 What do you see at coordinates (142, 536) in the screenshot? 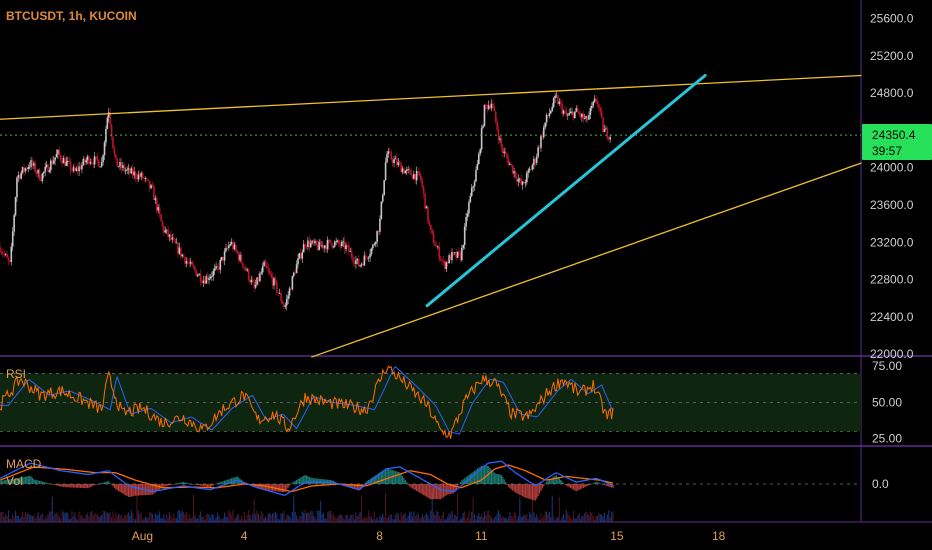
I see `time-tick-label: Aug` at bounding box center [142, 536].